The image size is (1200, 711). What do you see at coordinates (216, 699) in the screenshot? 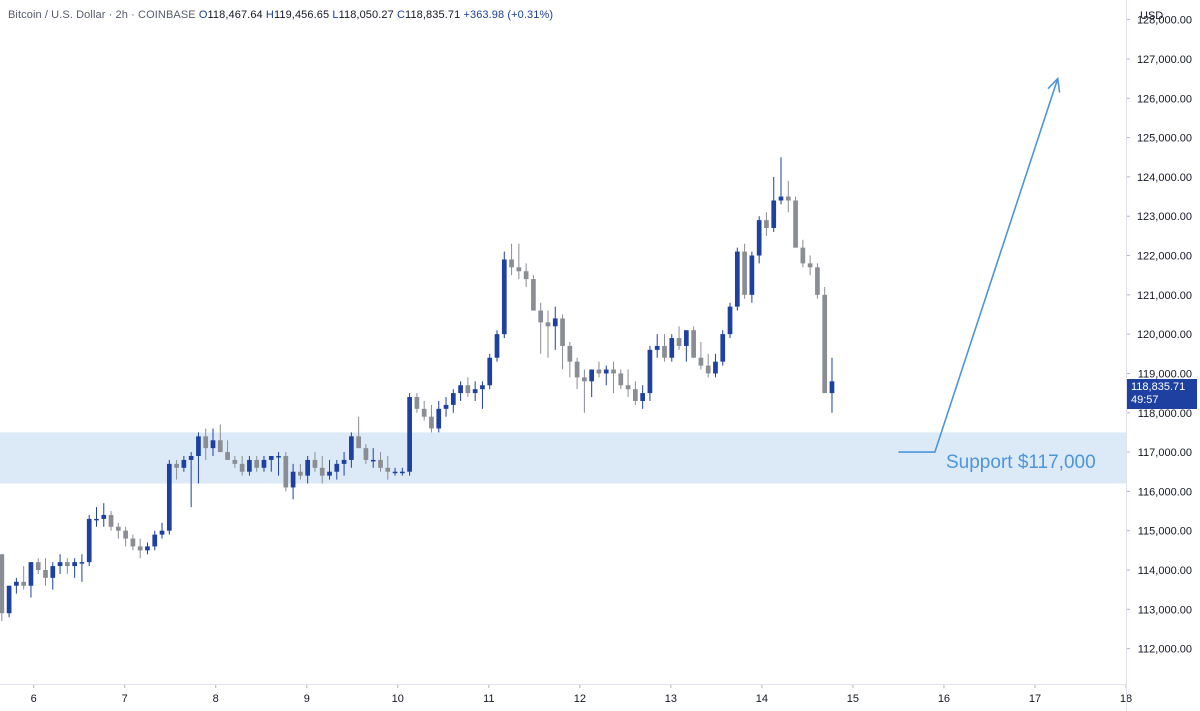
I see `x-tick-label: 8` at bounding box center [216, 699].